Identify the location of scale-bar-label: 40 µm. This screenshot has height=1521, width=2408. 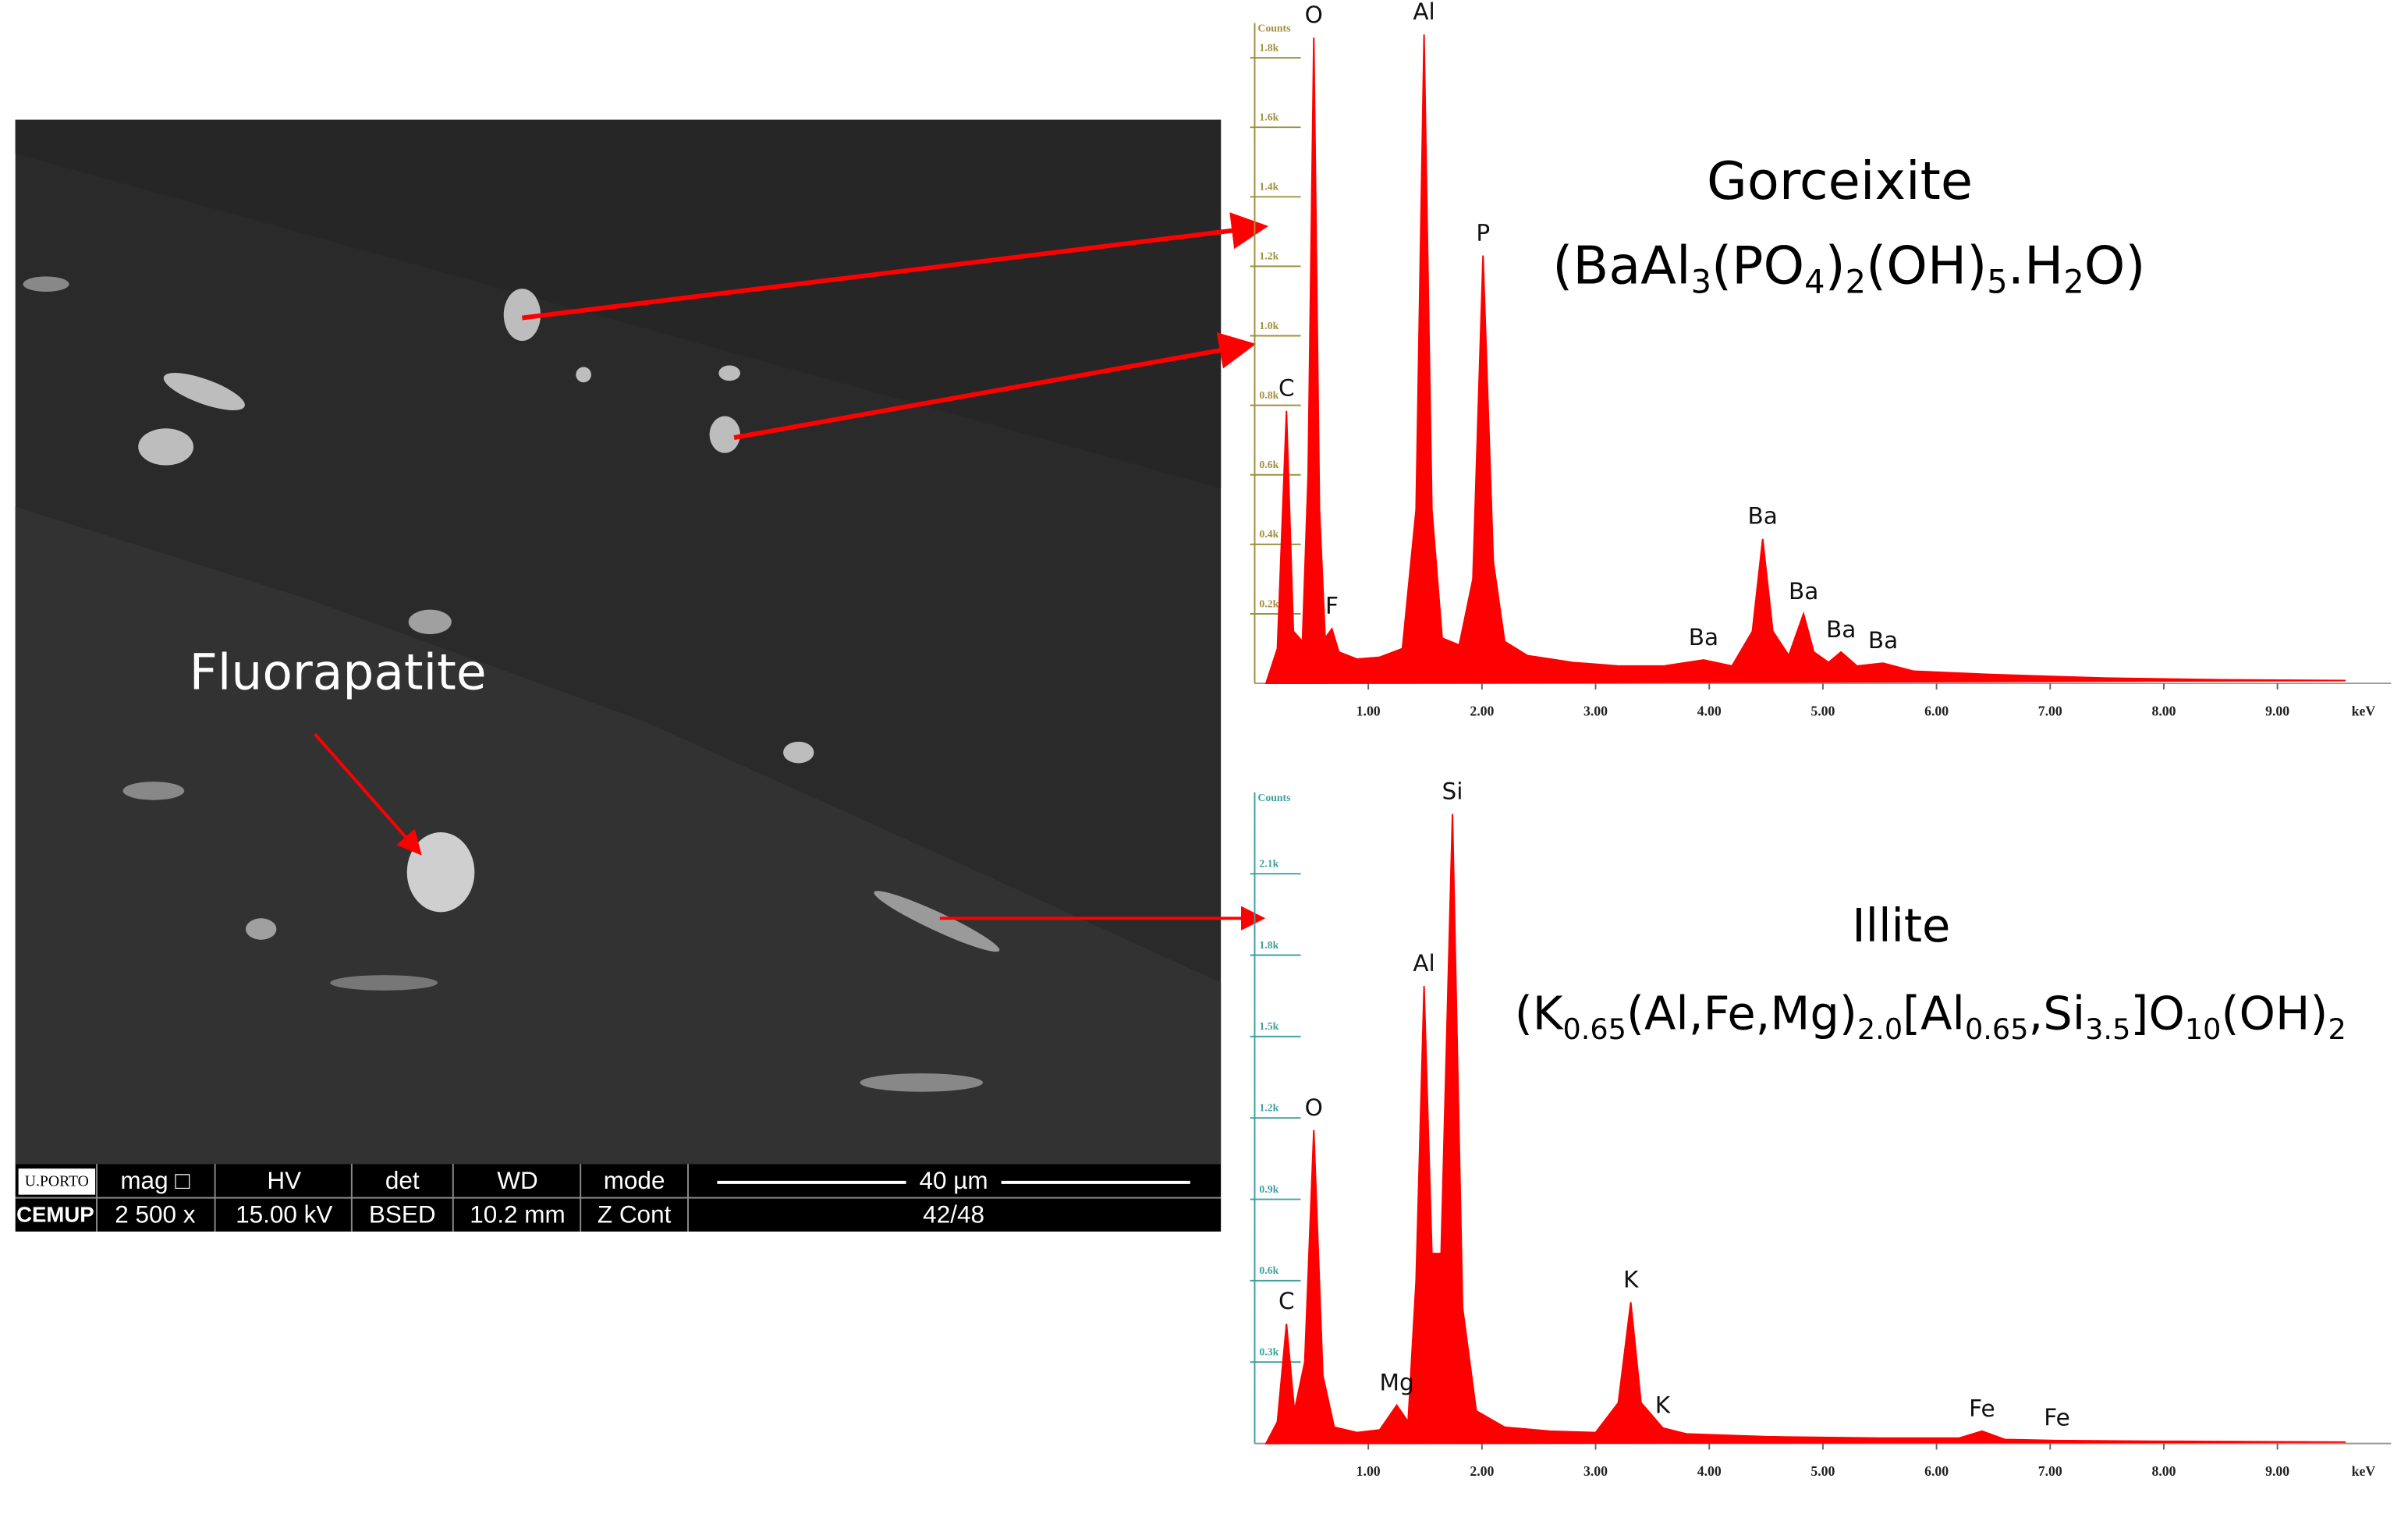
(954, 1180).